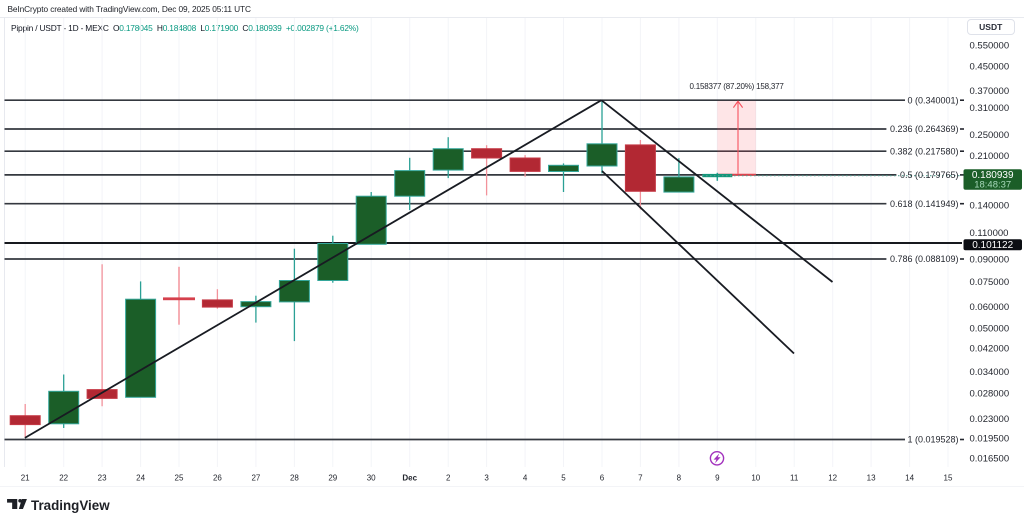  I want to click on svg-text: 0.034000, so click(990, 372).